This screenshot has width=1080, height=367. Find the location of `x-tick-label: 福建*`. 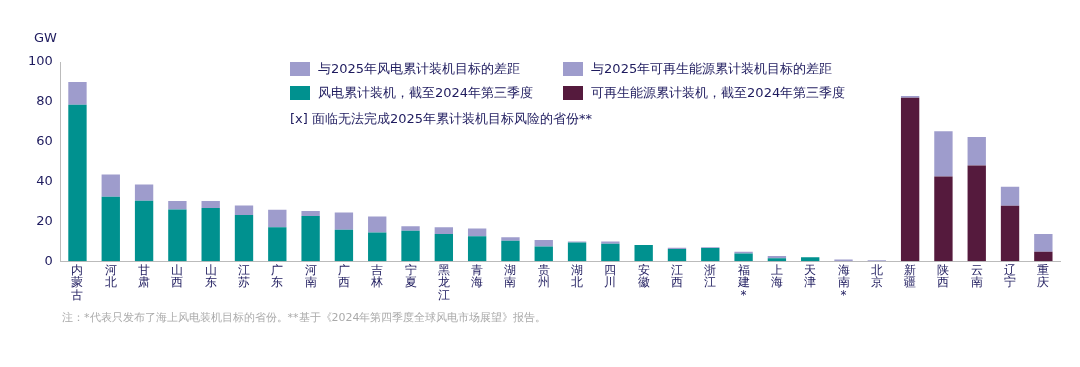

x-tick-label: 福建* is located at coordinates (743, 282).